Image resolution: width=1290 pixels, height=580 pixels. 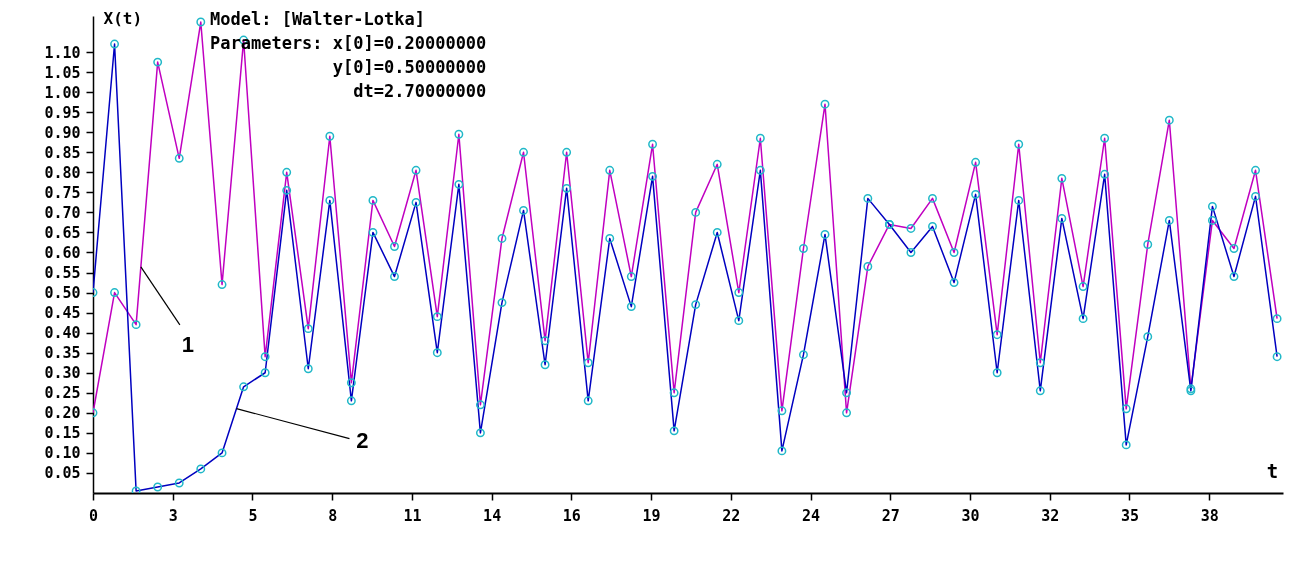 I want to click on annotation: y[0]=0.50000000, so click(x=409, y=67).